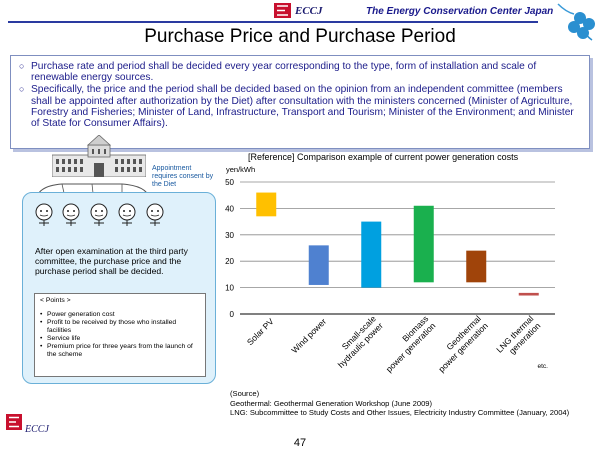 This screenshot has height=450, width=600. I want to click on x-tick-label: Biomasspower generation, so click(407, 343).